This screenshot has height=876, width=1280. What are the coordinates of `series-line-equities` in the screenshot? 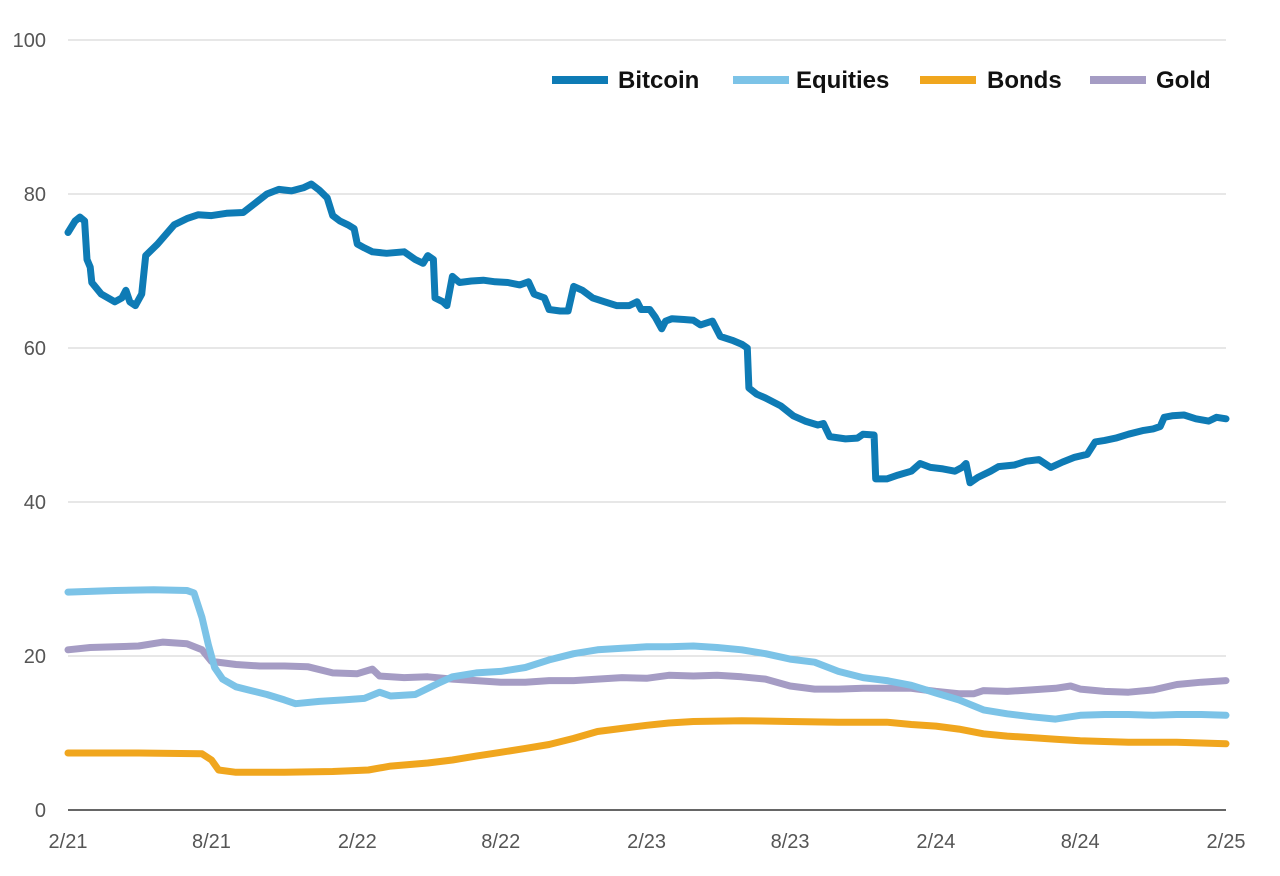 It's located at (647, 654).